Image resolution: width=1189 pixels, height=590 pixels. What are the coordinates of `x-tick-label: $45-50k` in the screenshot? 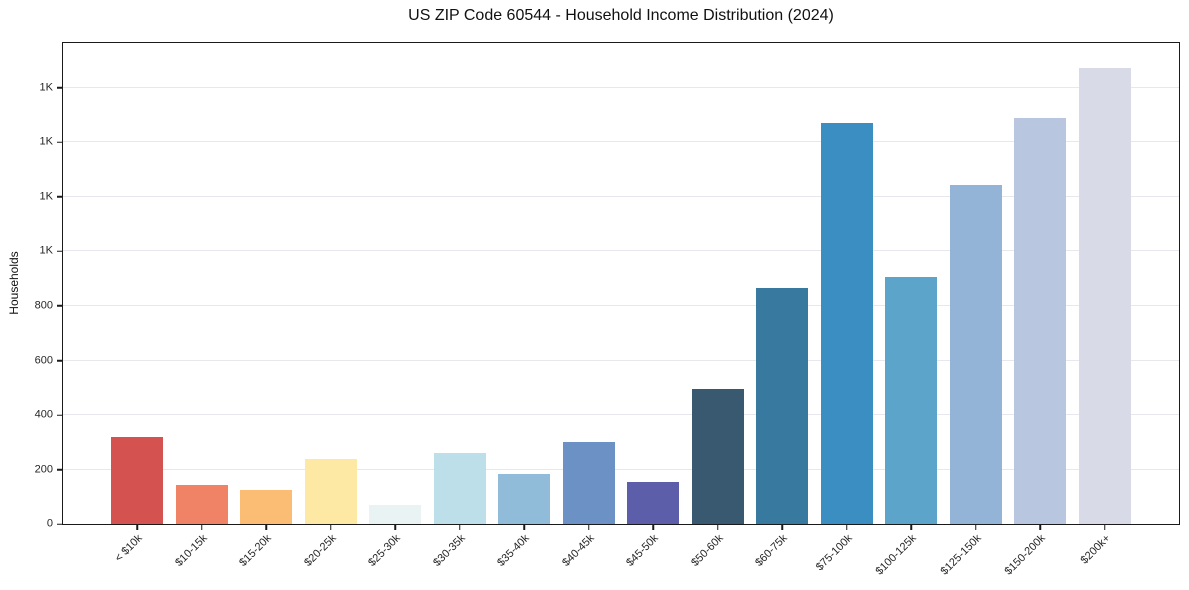 It's located at (643, 550).